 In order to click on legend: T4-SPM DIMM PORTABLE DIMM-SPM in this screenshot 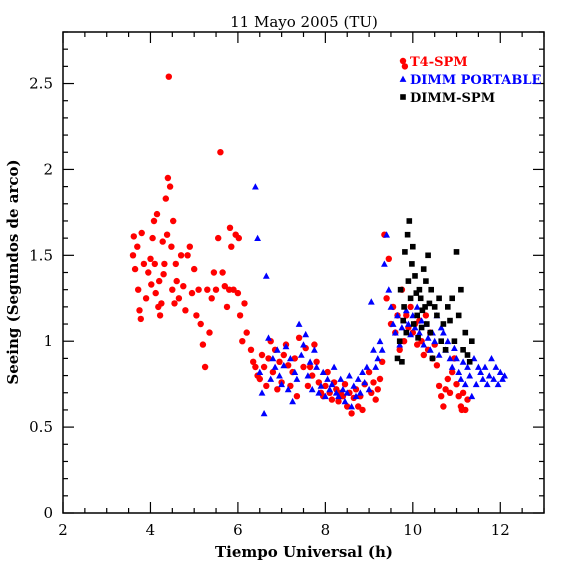, I will do `click(470, 80)`.